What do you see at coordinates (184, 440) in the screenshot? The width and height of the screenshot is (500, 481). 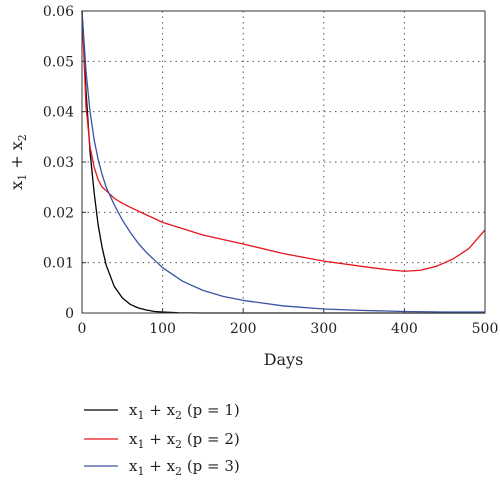 I see `legend-label-p2: x1 + x2 (p = 2)` at bounding box center [184, 440].